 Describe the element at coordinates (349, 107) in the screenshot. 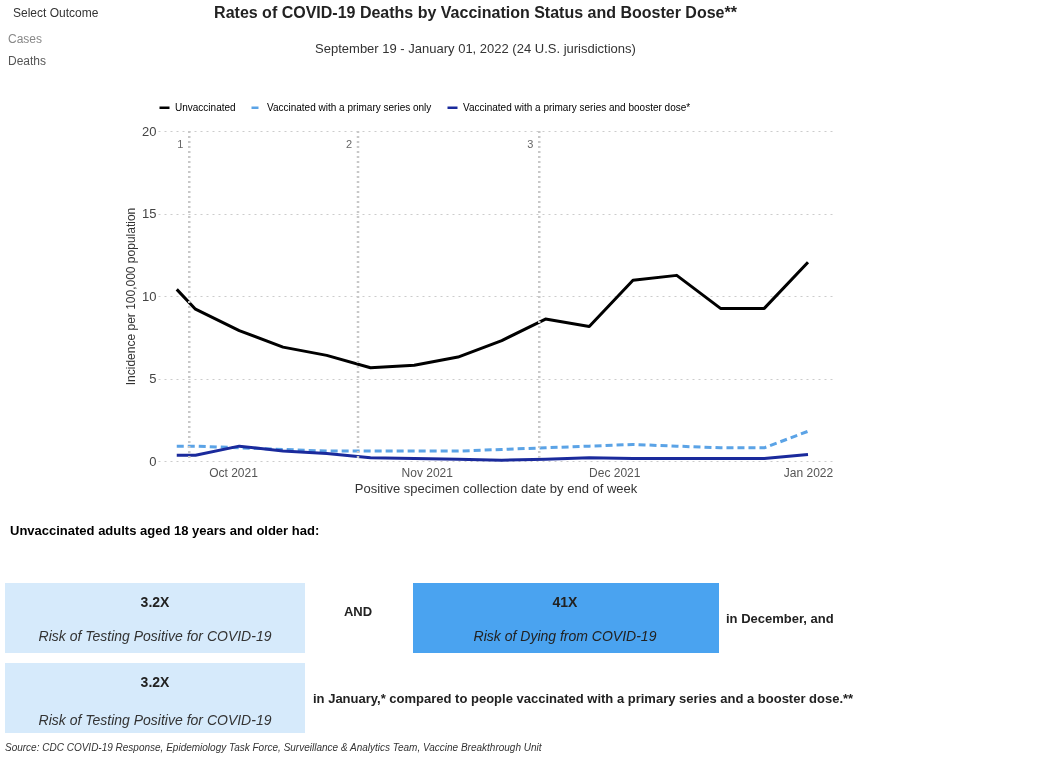

I see `legend-label: Vaccinated with a primary series only` at that location.